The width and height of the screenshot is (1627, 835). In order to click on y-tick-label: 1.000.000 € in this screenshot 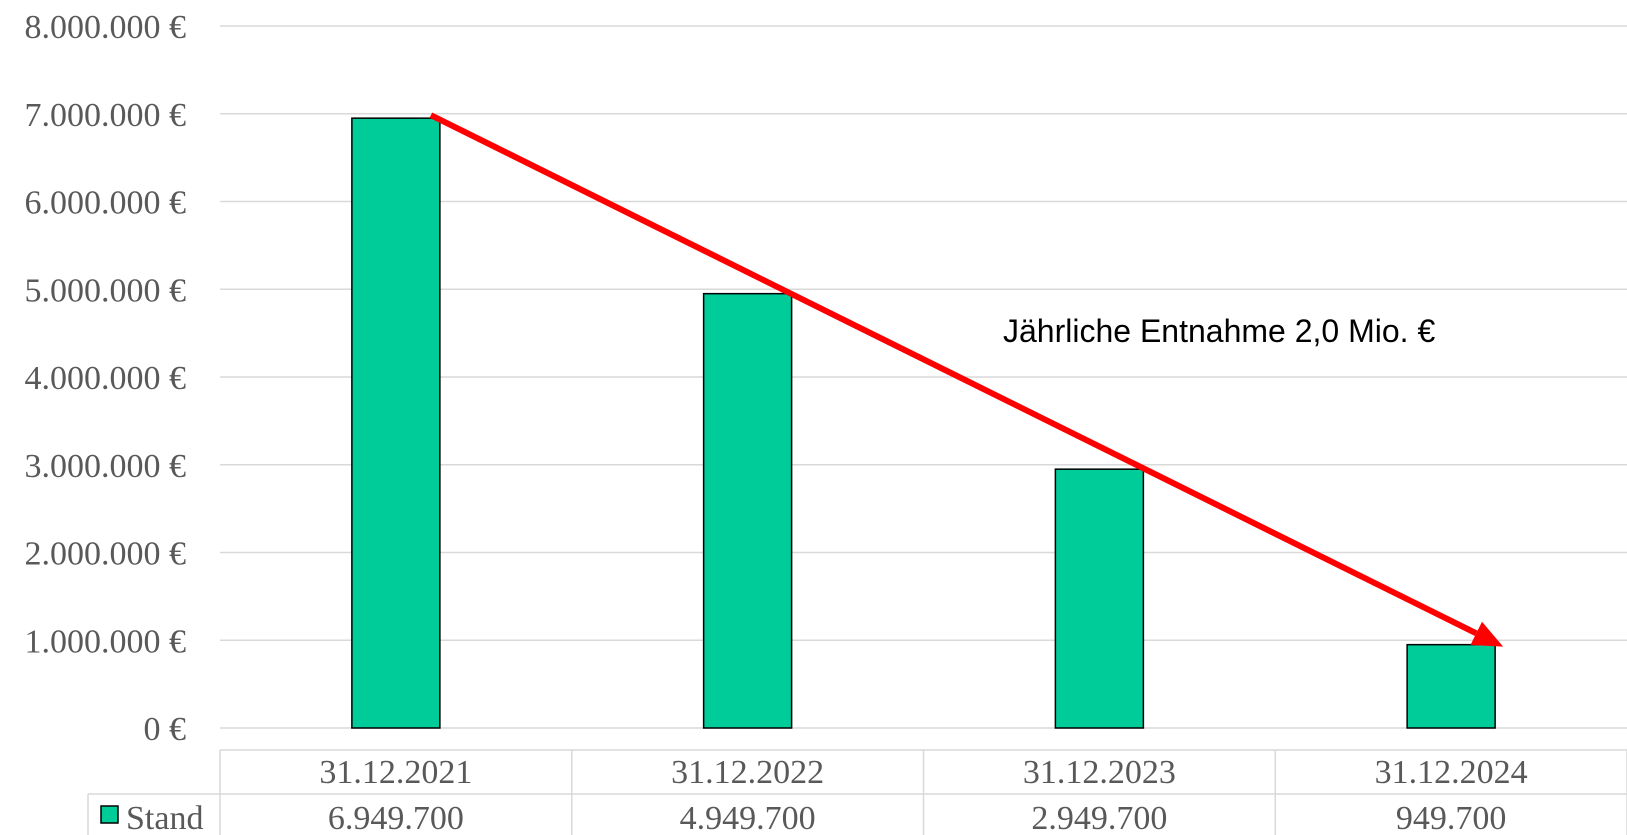, I will do `click(106, 641)`.